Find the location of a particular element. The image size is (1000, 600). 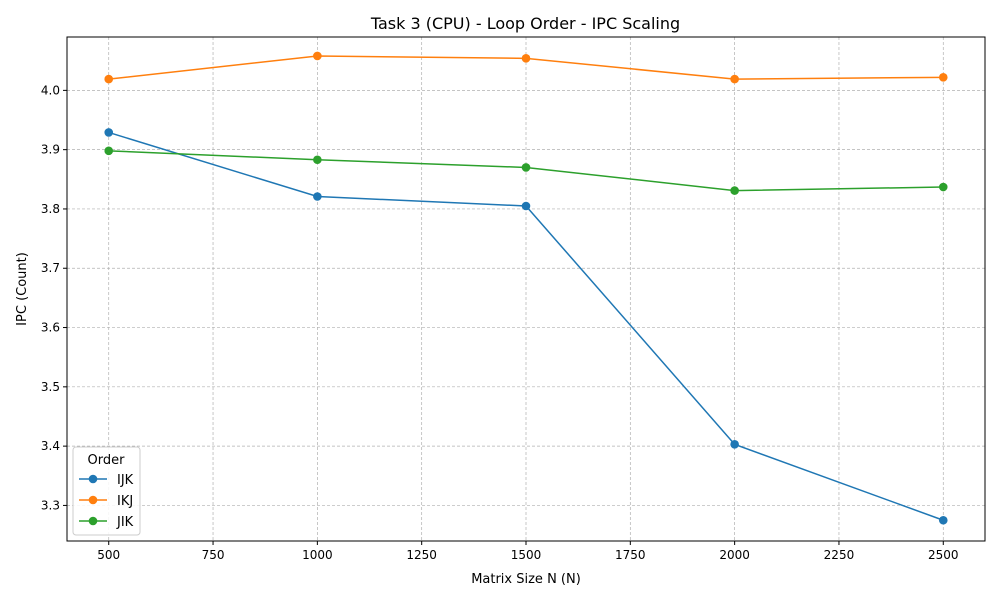

legend-label-ikj: IKJ is located at coordinates (125, 501).